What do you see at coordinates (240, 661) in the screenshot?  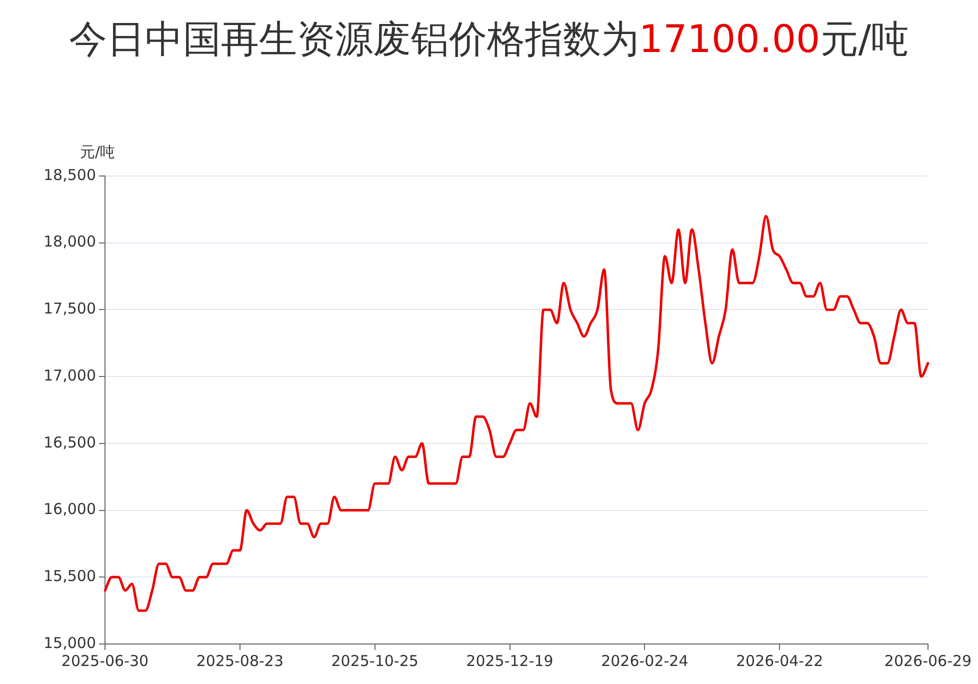 I see `x-tick-label: 2025-08-23` at bounding box center [240, 661].